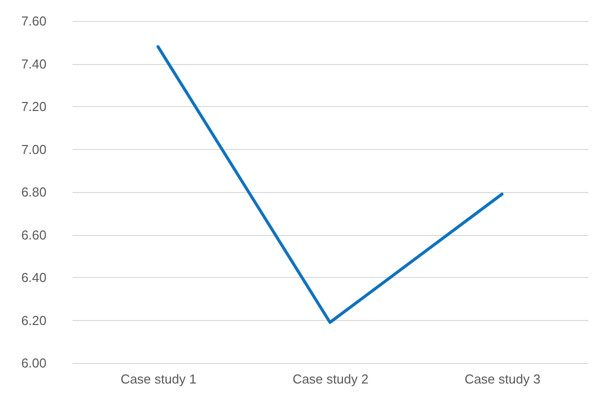 The width and height of the screenshot is (602, 405). Describe the element at coordinates (33, 106) in the screenshot. I see `y-tick-label: 7.20` at that location.